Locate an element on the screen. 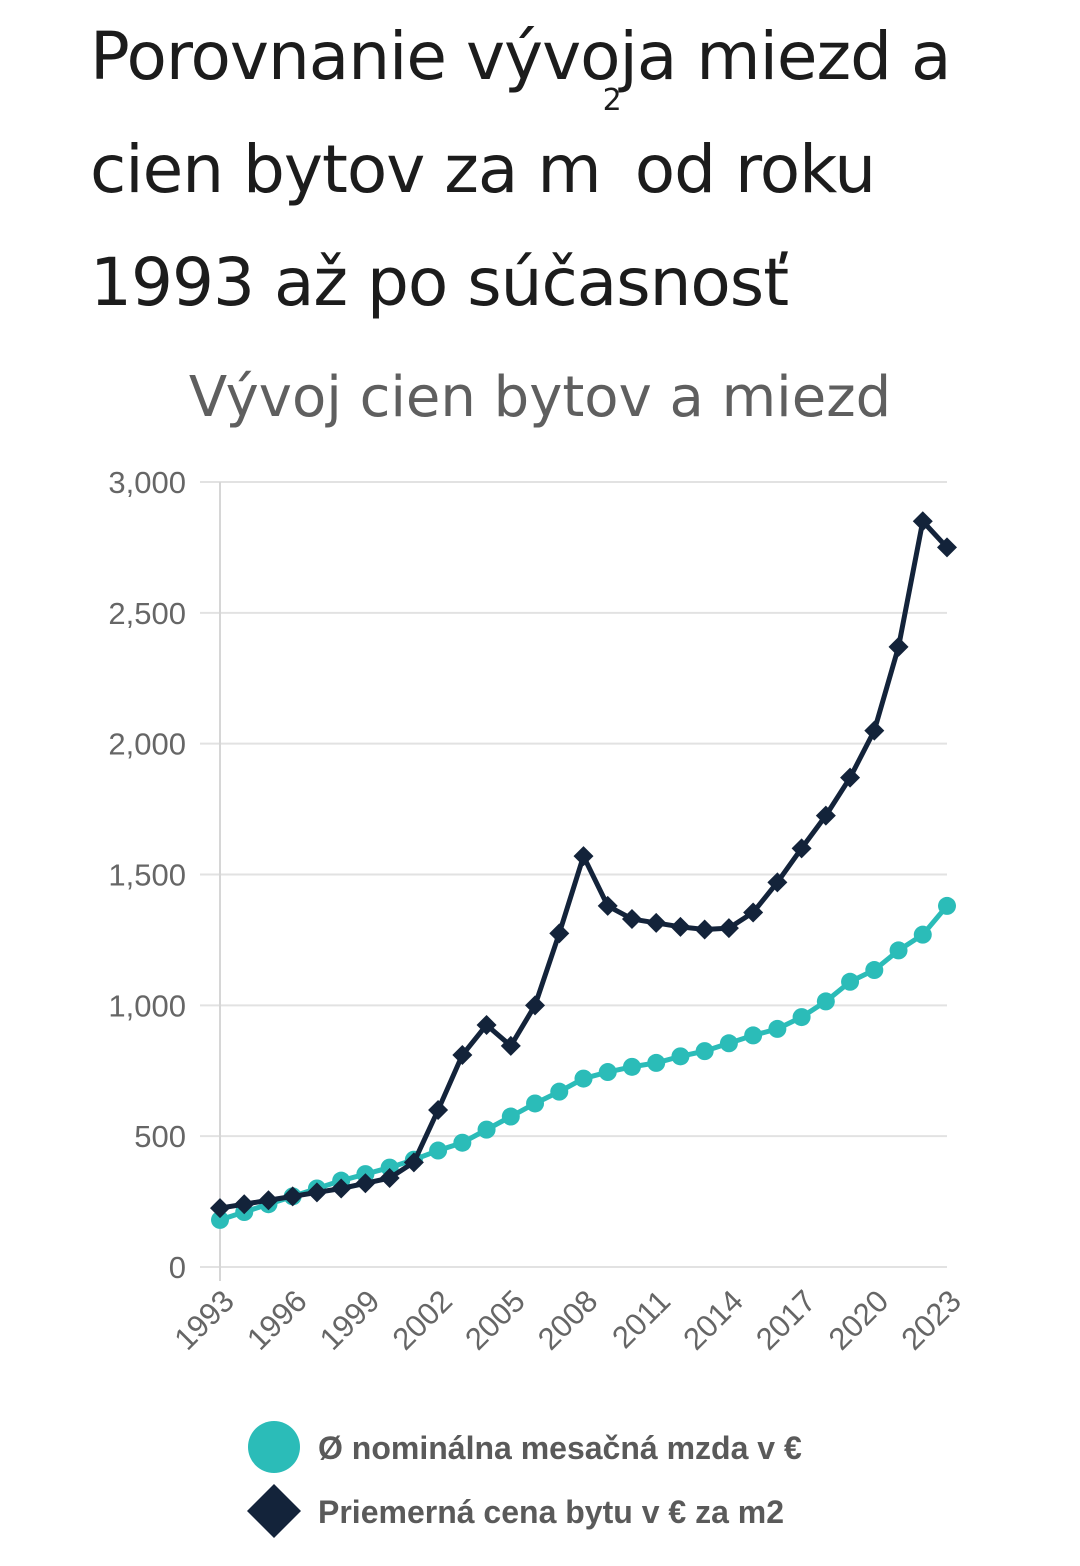 The height and width of the screenshot is (1566, 1080). x-tick-label: 2002 is located at coordinates (423, 1320).